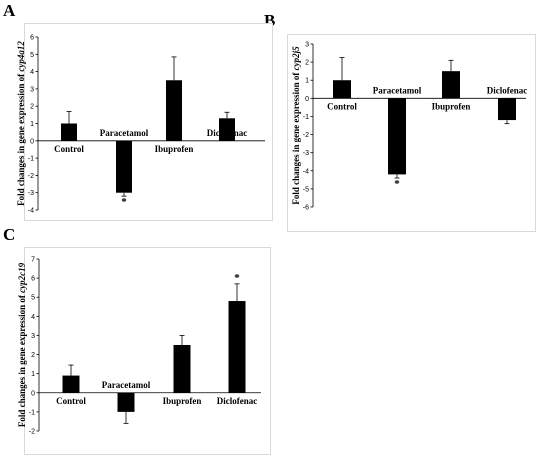  I want to click on y-axis-title-gene: cyp2c19, so click(22, 277).